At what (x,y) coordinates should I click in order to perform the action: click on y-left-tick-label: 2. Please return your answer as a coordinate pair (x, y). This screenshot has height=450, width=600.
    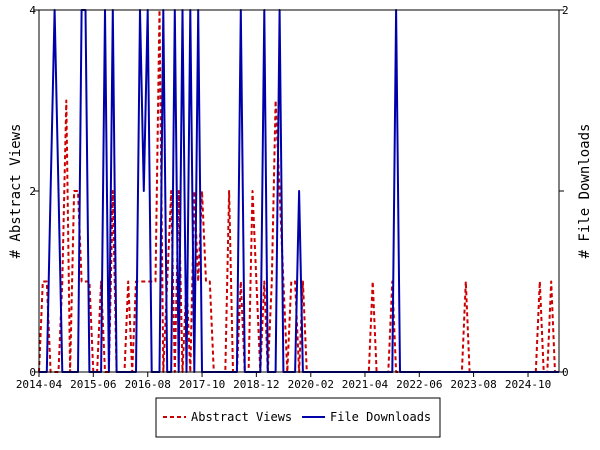
    Looking at the image, I should click on (32, 191).